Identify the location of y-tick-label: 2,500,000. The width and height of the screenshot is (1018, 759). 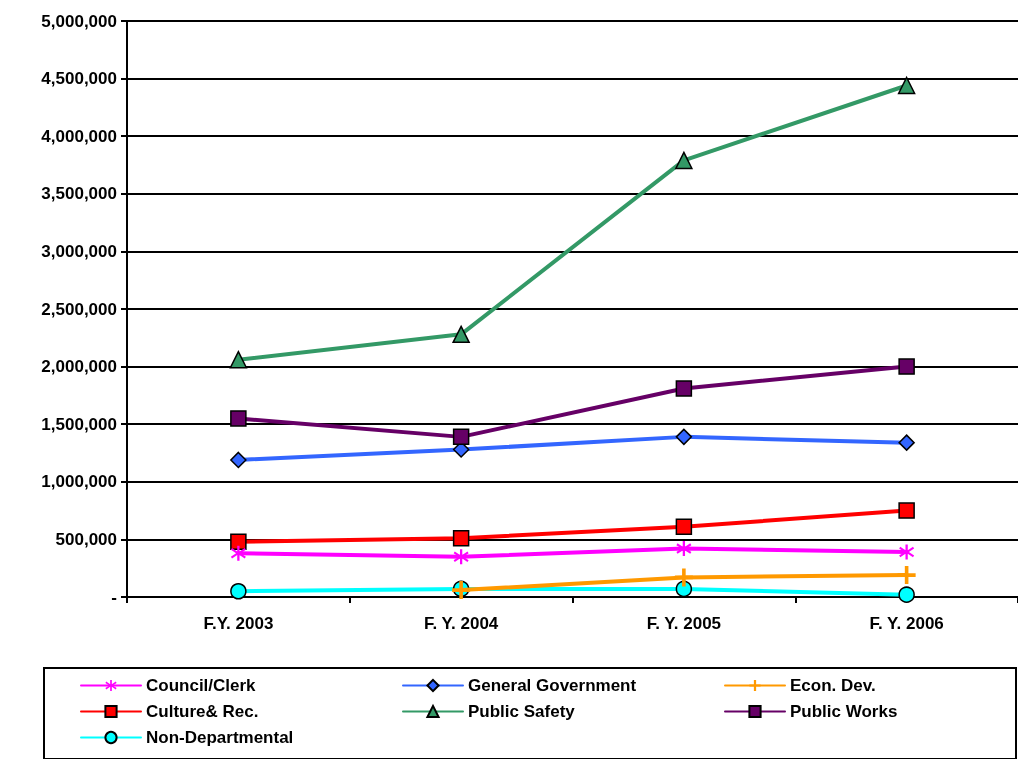
(79, 309).